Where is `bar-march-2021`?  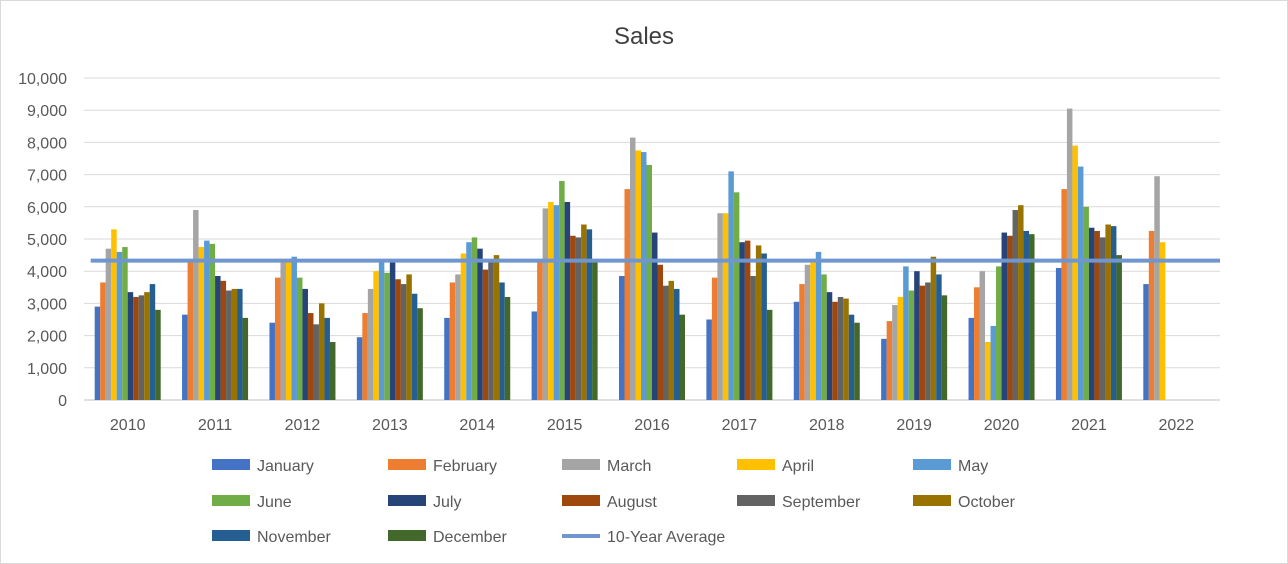
bar-march-2021 is located at coordinates (1069, 254).